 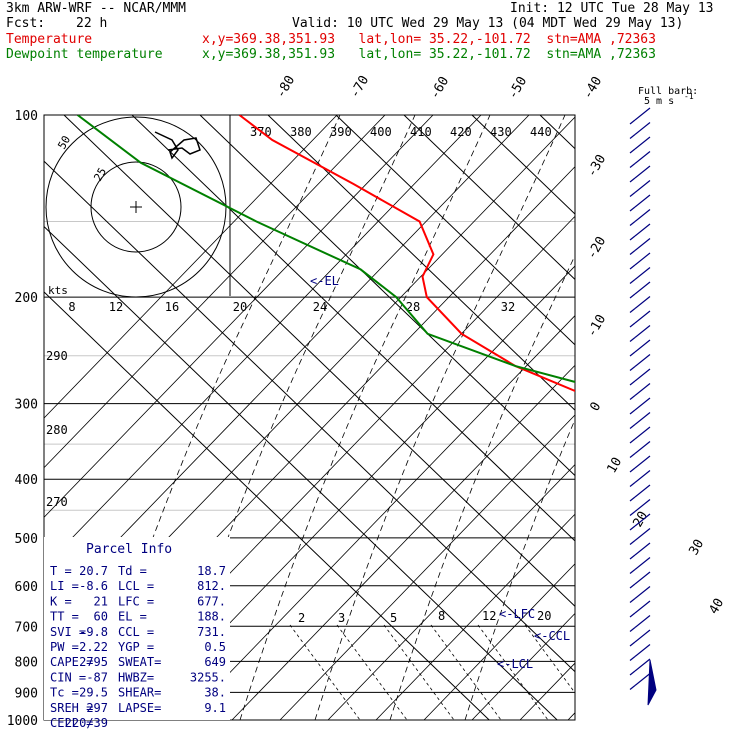 I want to click on isotherm-label: 0, so click(x=595, y=407).